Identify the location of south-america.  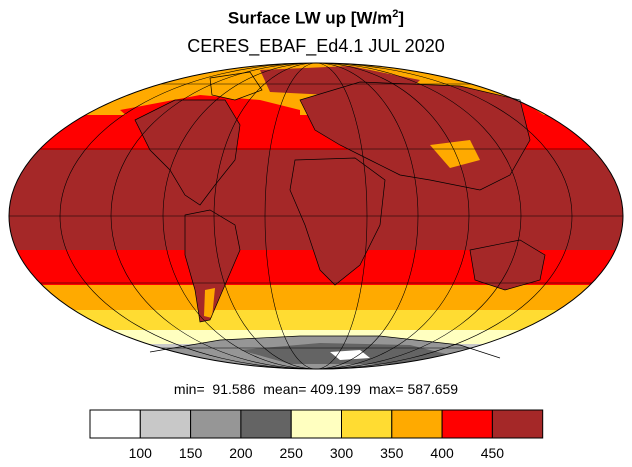
(212, 266).